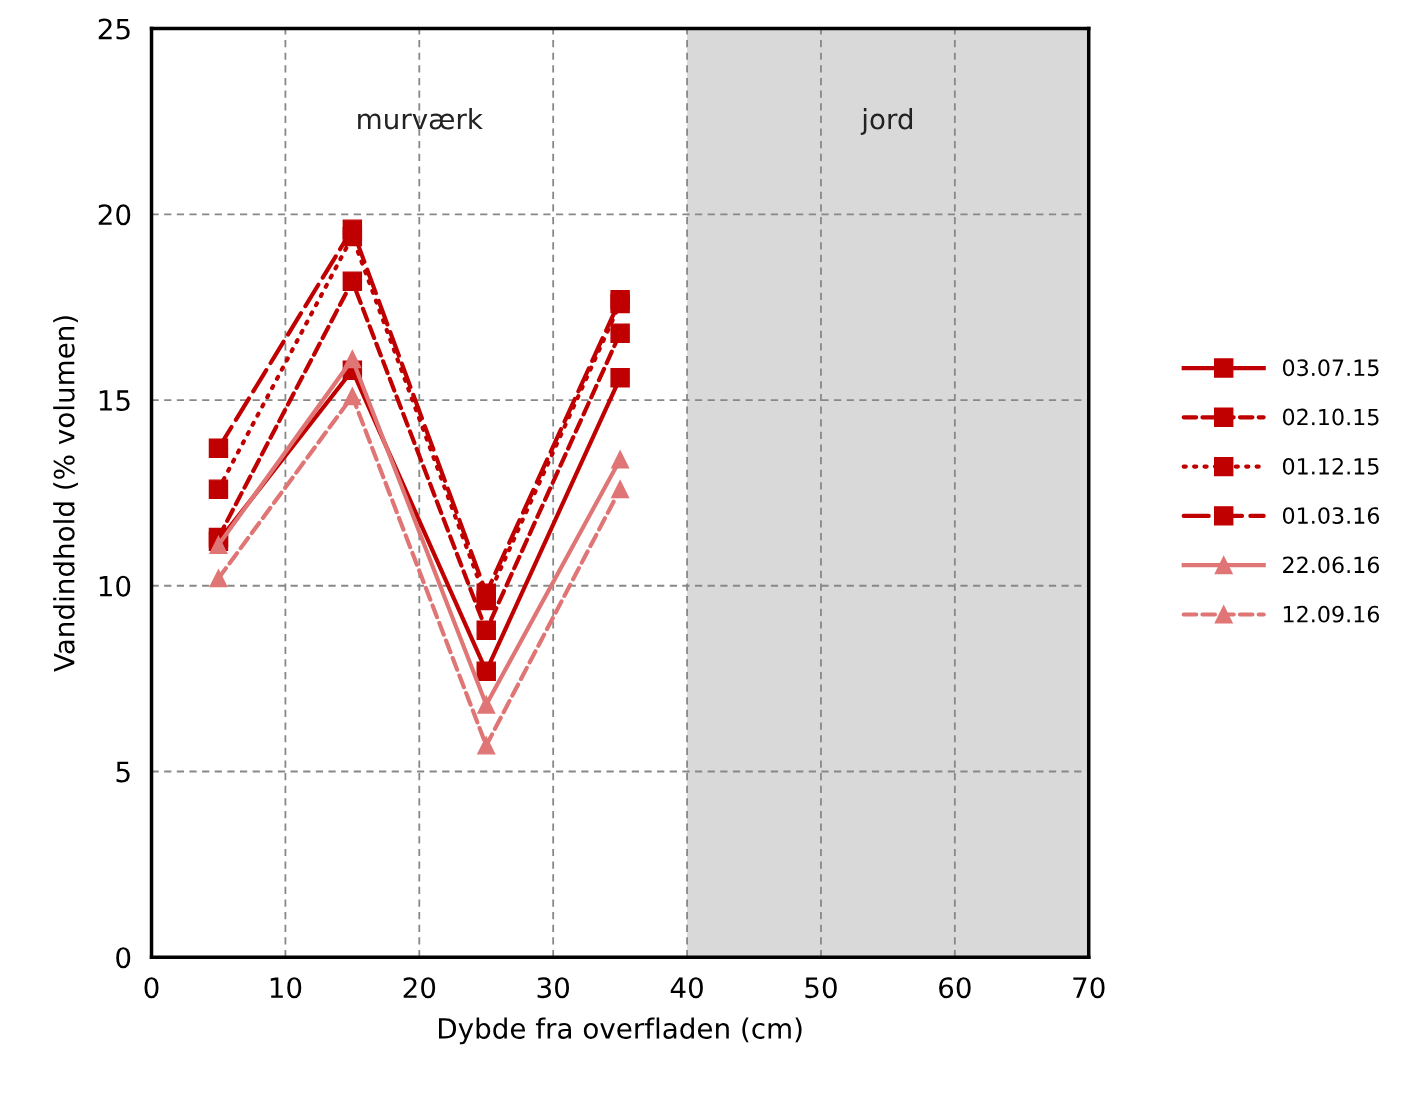 The height and width of the screenshot is (1099, 1403). What do you see at coordinates (1330, 466) in the screenshot?
I see `legend-label: 01.12.15` at bounding box center [1330, 466].